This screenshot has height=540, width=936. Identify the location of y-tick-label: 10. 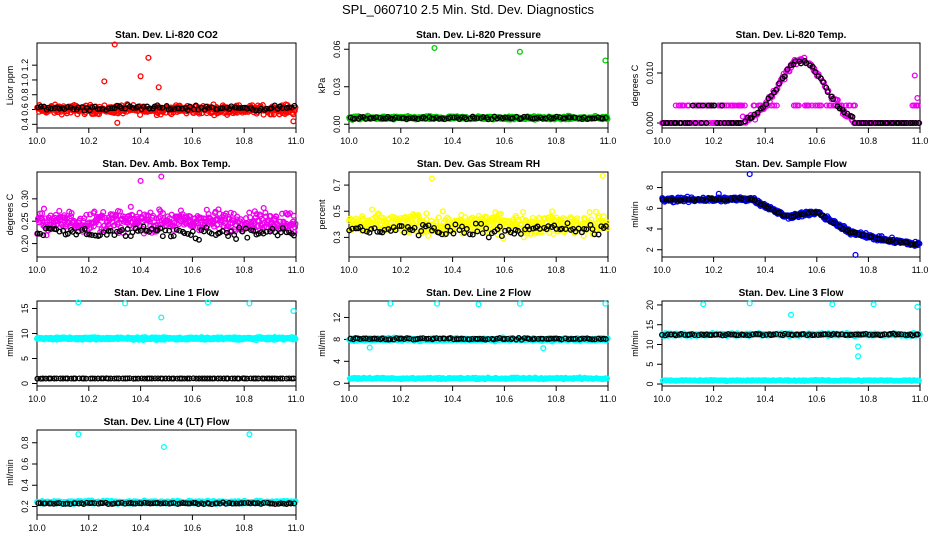
(25, 333).